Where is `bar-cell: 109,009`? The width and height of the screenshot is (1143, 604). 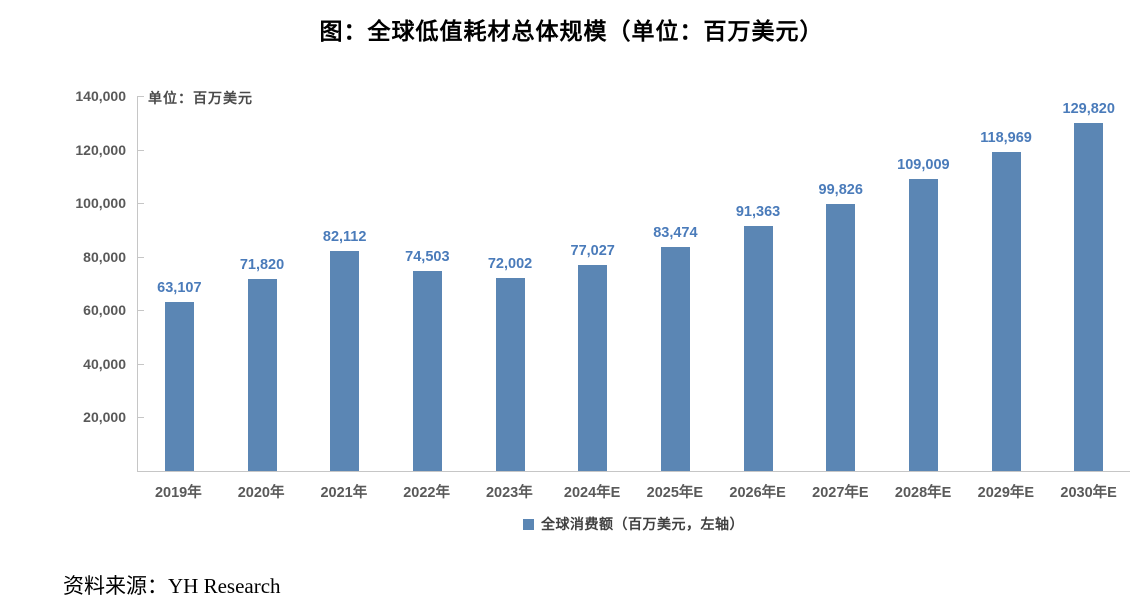
bar-cell: 109,009 is located at coordinates (923, 283).